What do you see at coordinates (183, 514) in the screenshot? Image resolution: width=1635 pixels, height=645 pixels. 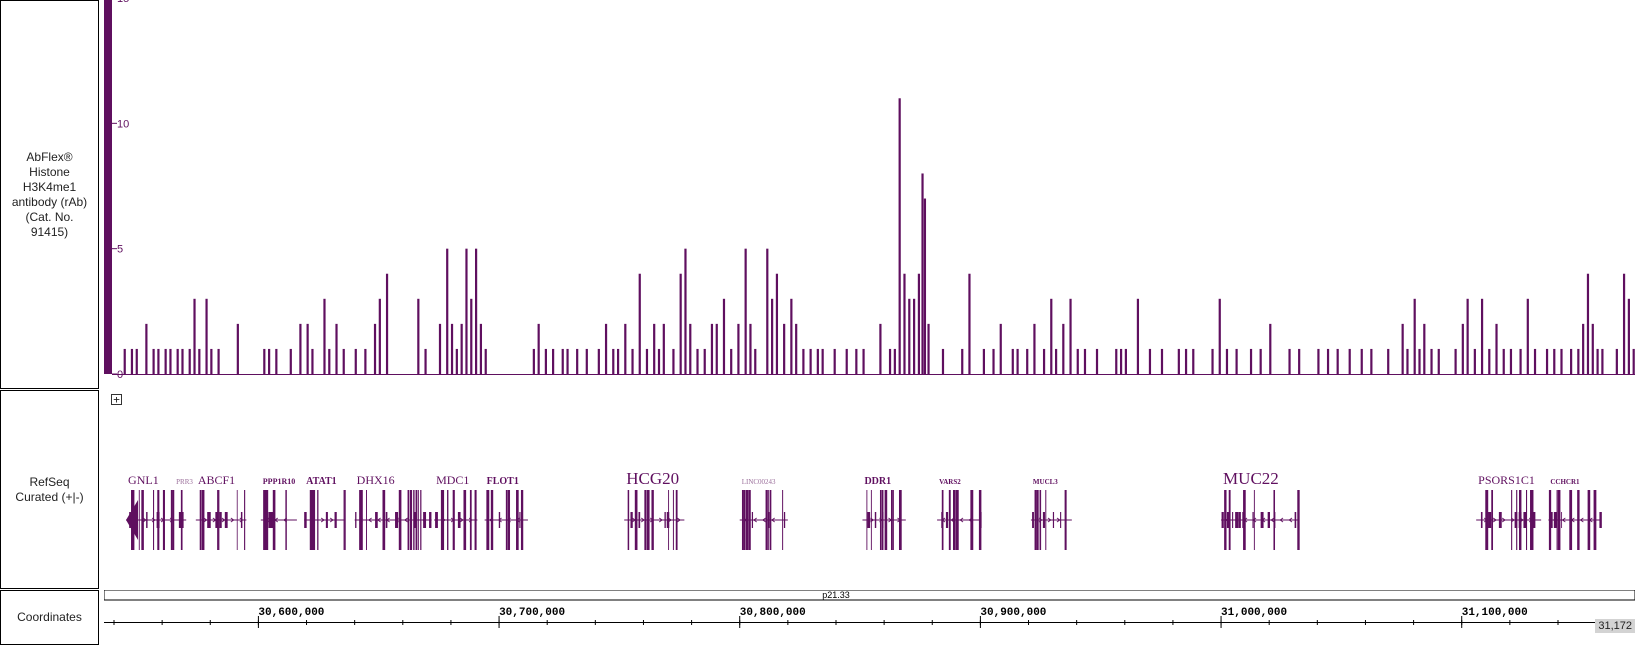 I see `gene-prr3: PRR3` at bounding box center [183, 514].